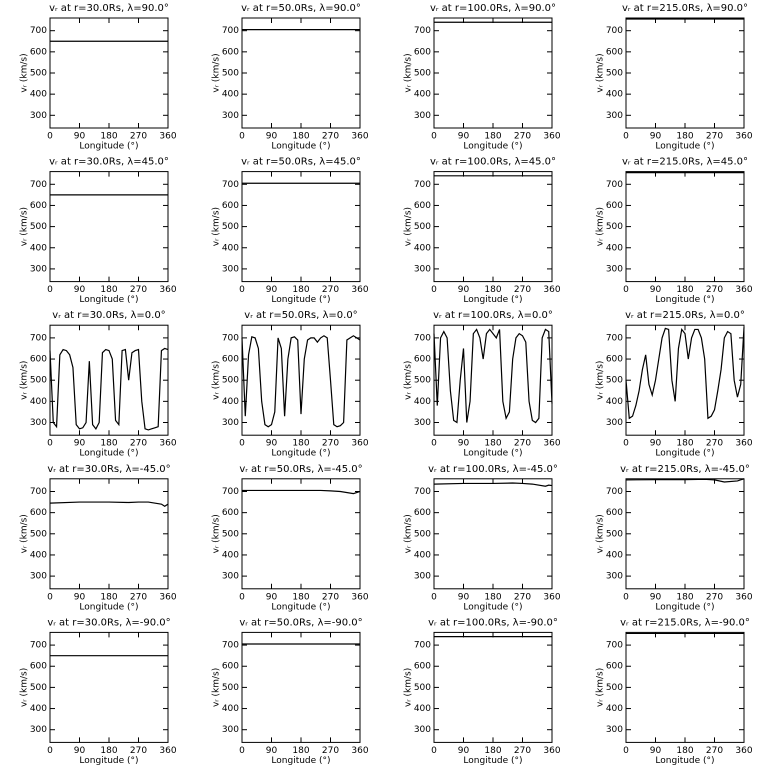 The image size is (768, 768). What do you see at coordinates (685, 162) in the screenshot?
I see `chart-title: vᵣ at r=215.0Rs, λ=45.0°` at bounding box center [685, 162].